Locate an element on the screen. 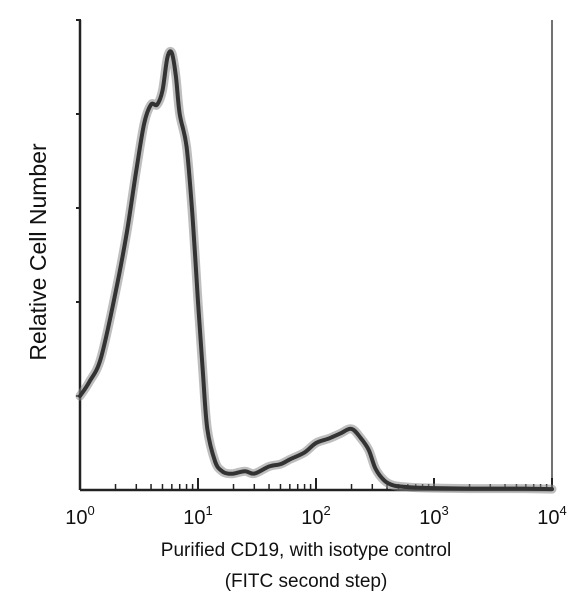 The height and width of the screenshot is (596, 574). x-tick-label: 10² is located at coordinates (315, 516).